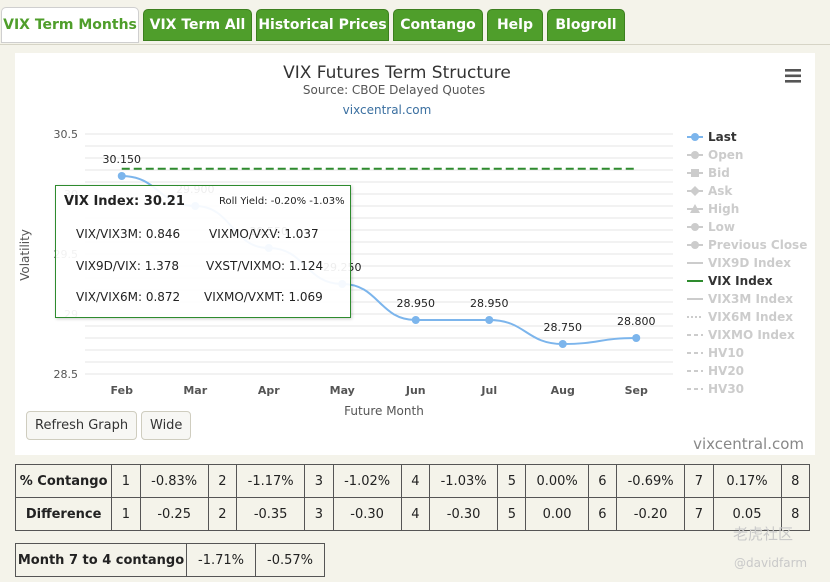 This screenshot has height=582, width=830. I want to click on table-cell: 0.00, so click(557, 514).